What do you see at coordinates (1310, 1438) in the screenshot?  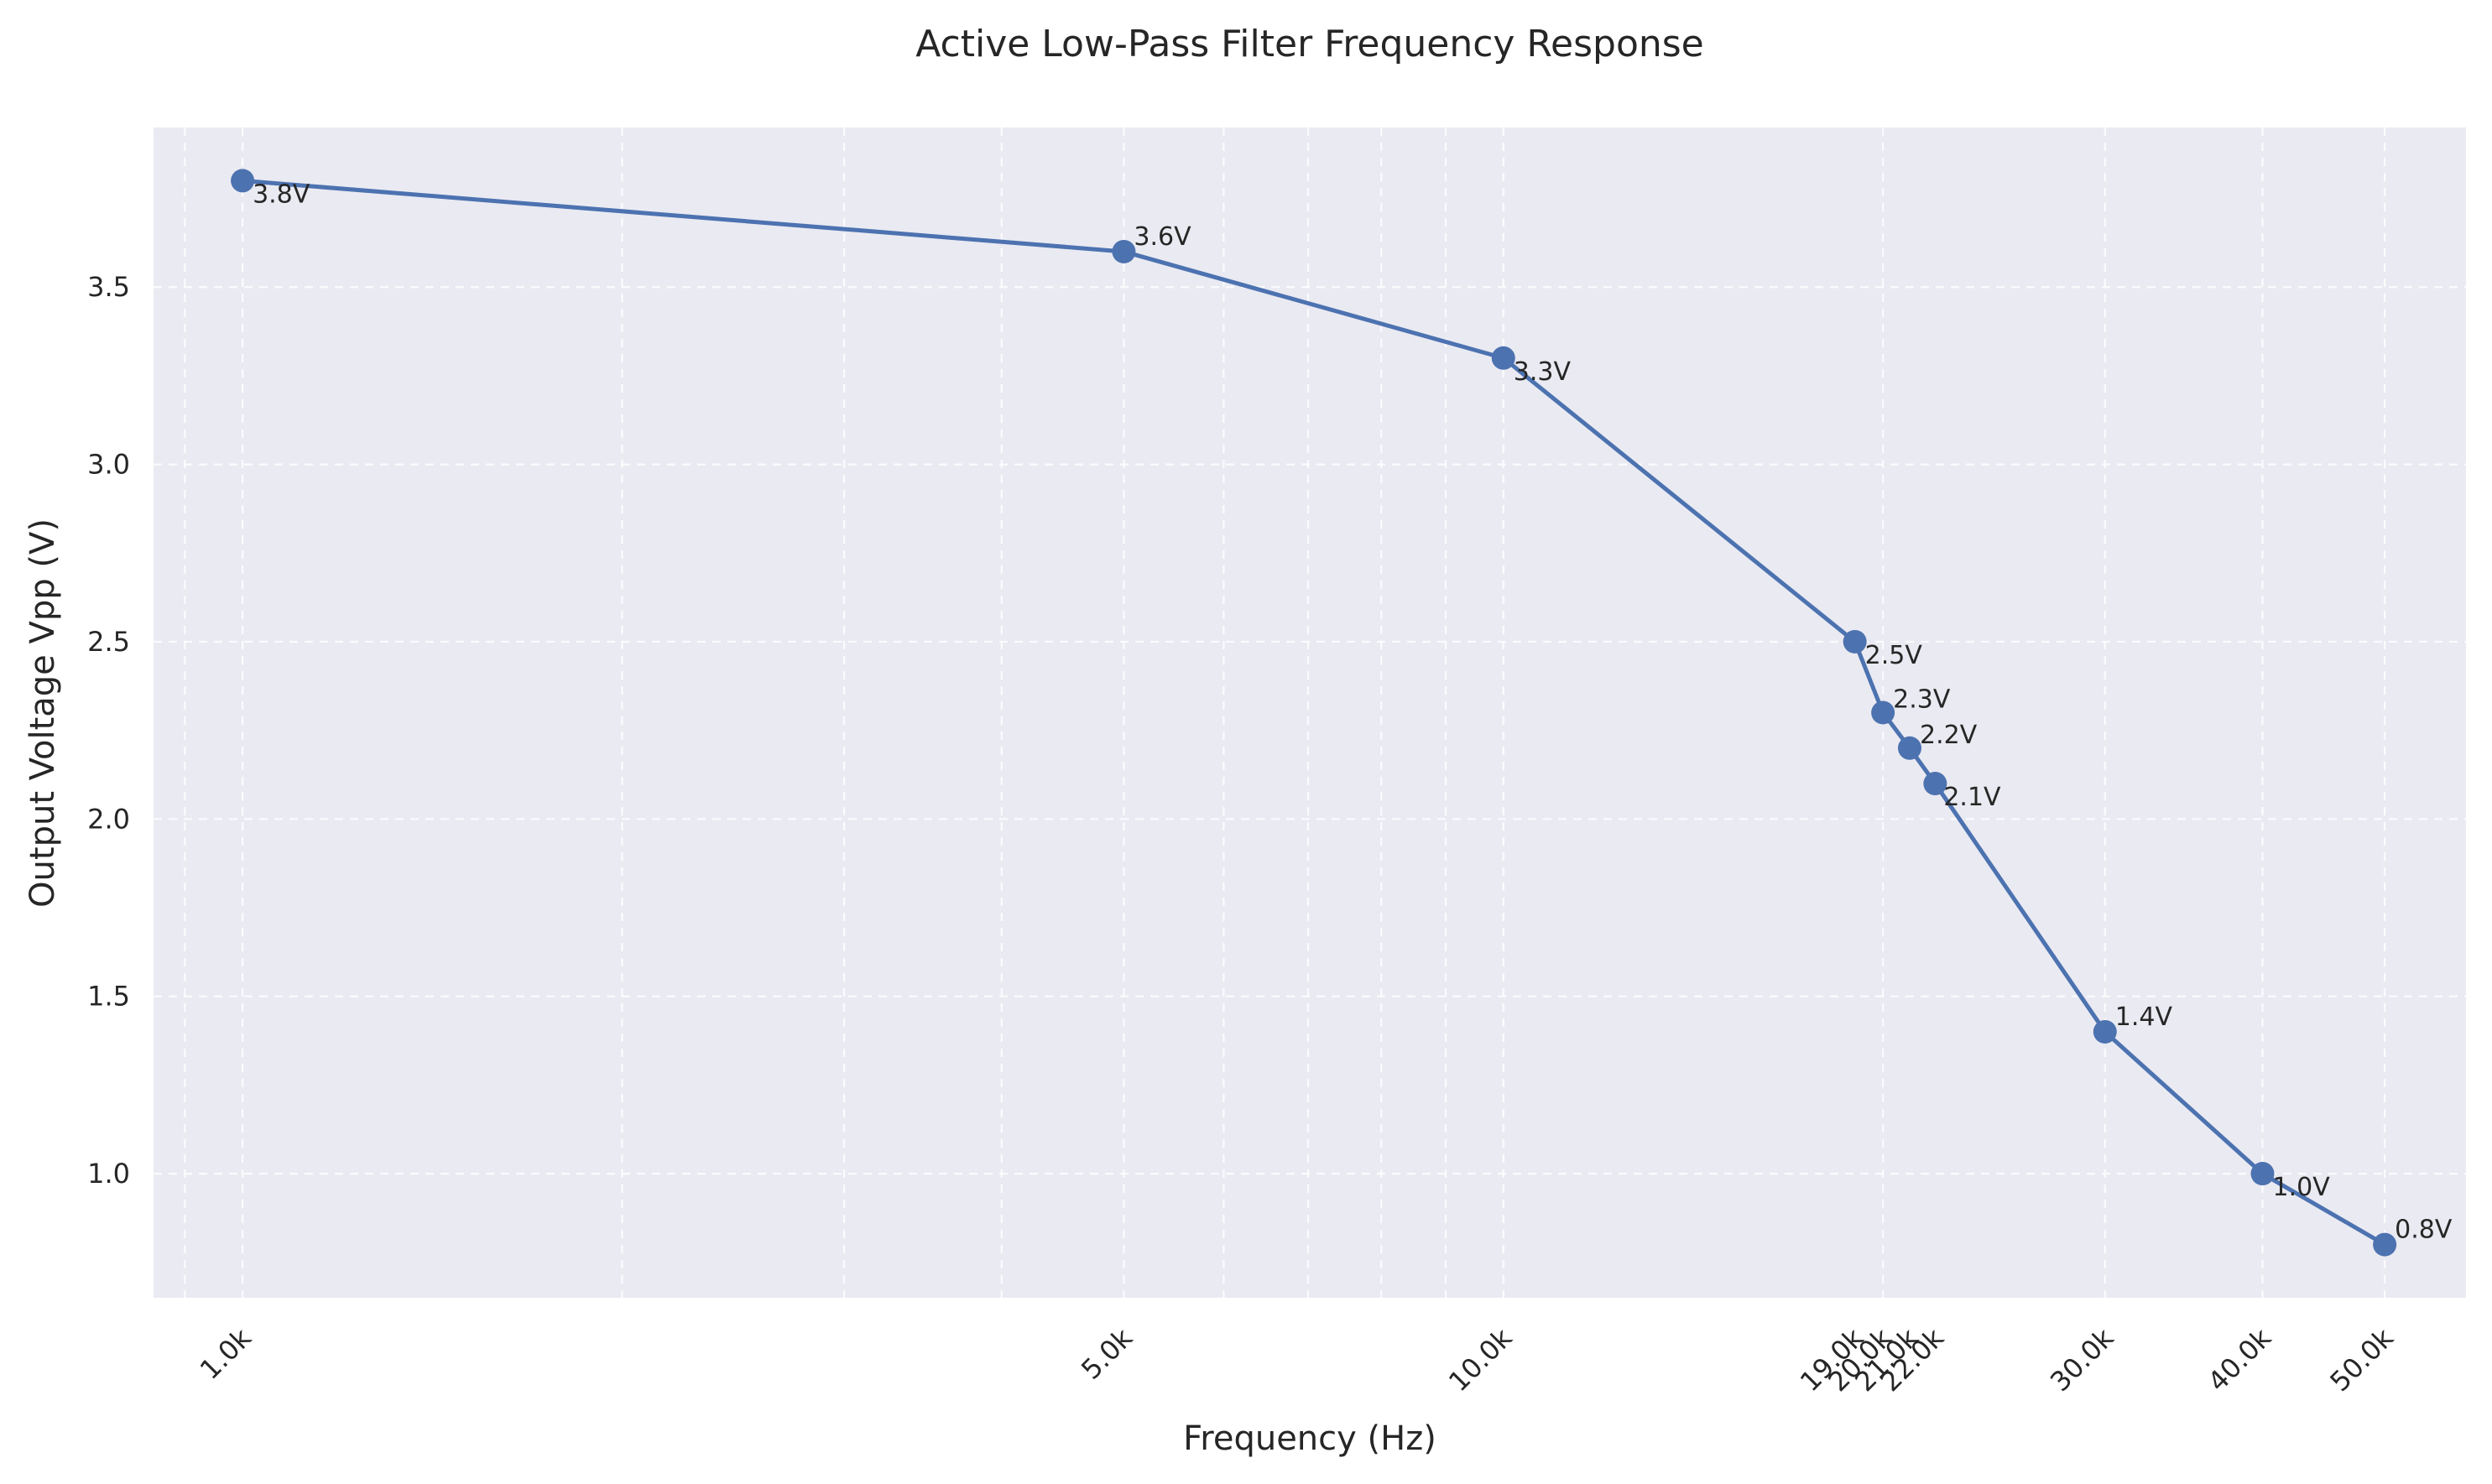 I see `x-axis-label: Frequency (Hz)` at bounding box center [1310, 1438].